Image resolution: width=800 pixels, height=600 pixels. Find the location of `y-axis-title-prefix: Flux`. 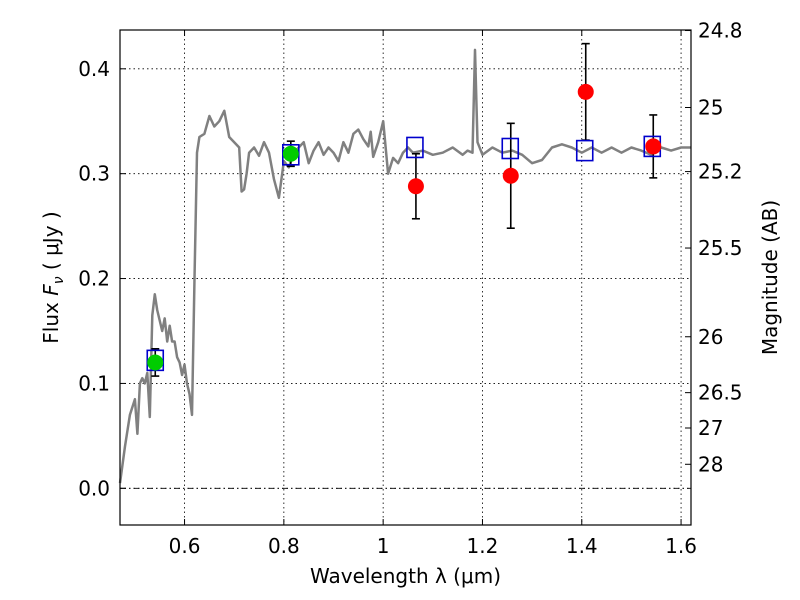

y-axis-title-prefix: Flux is located at coordinates (51, 320).